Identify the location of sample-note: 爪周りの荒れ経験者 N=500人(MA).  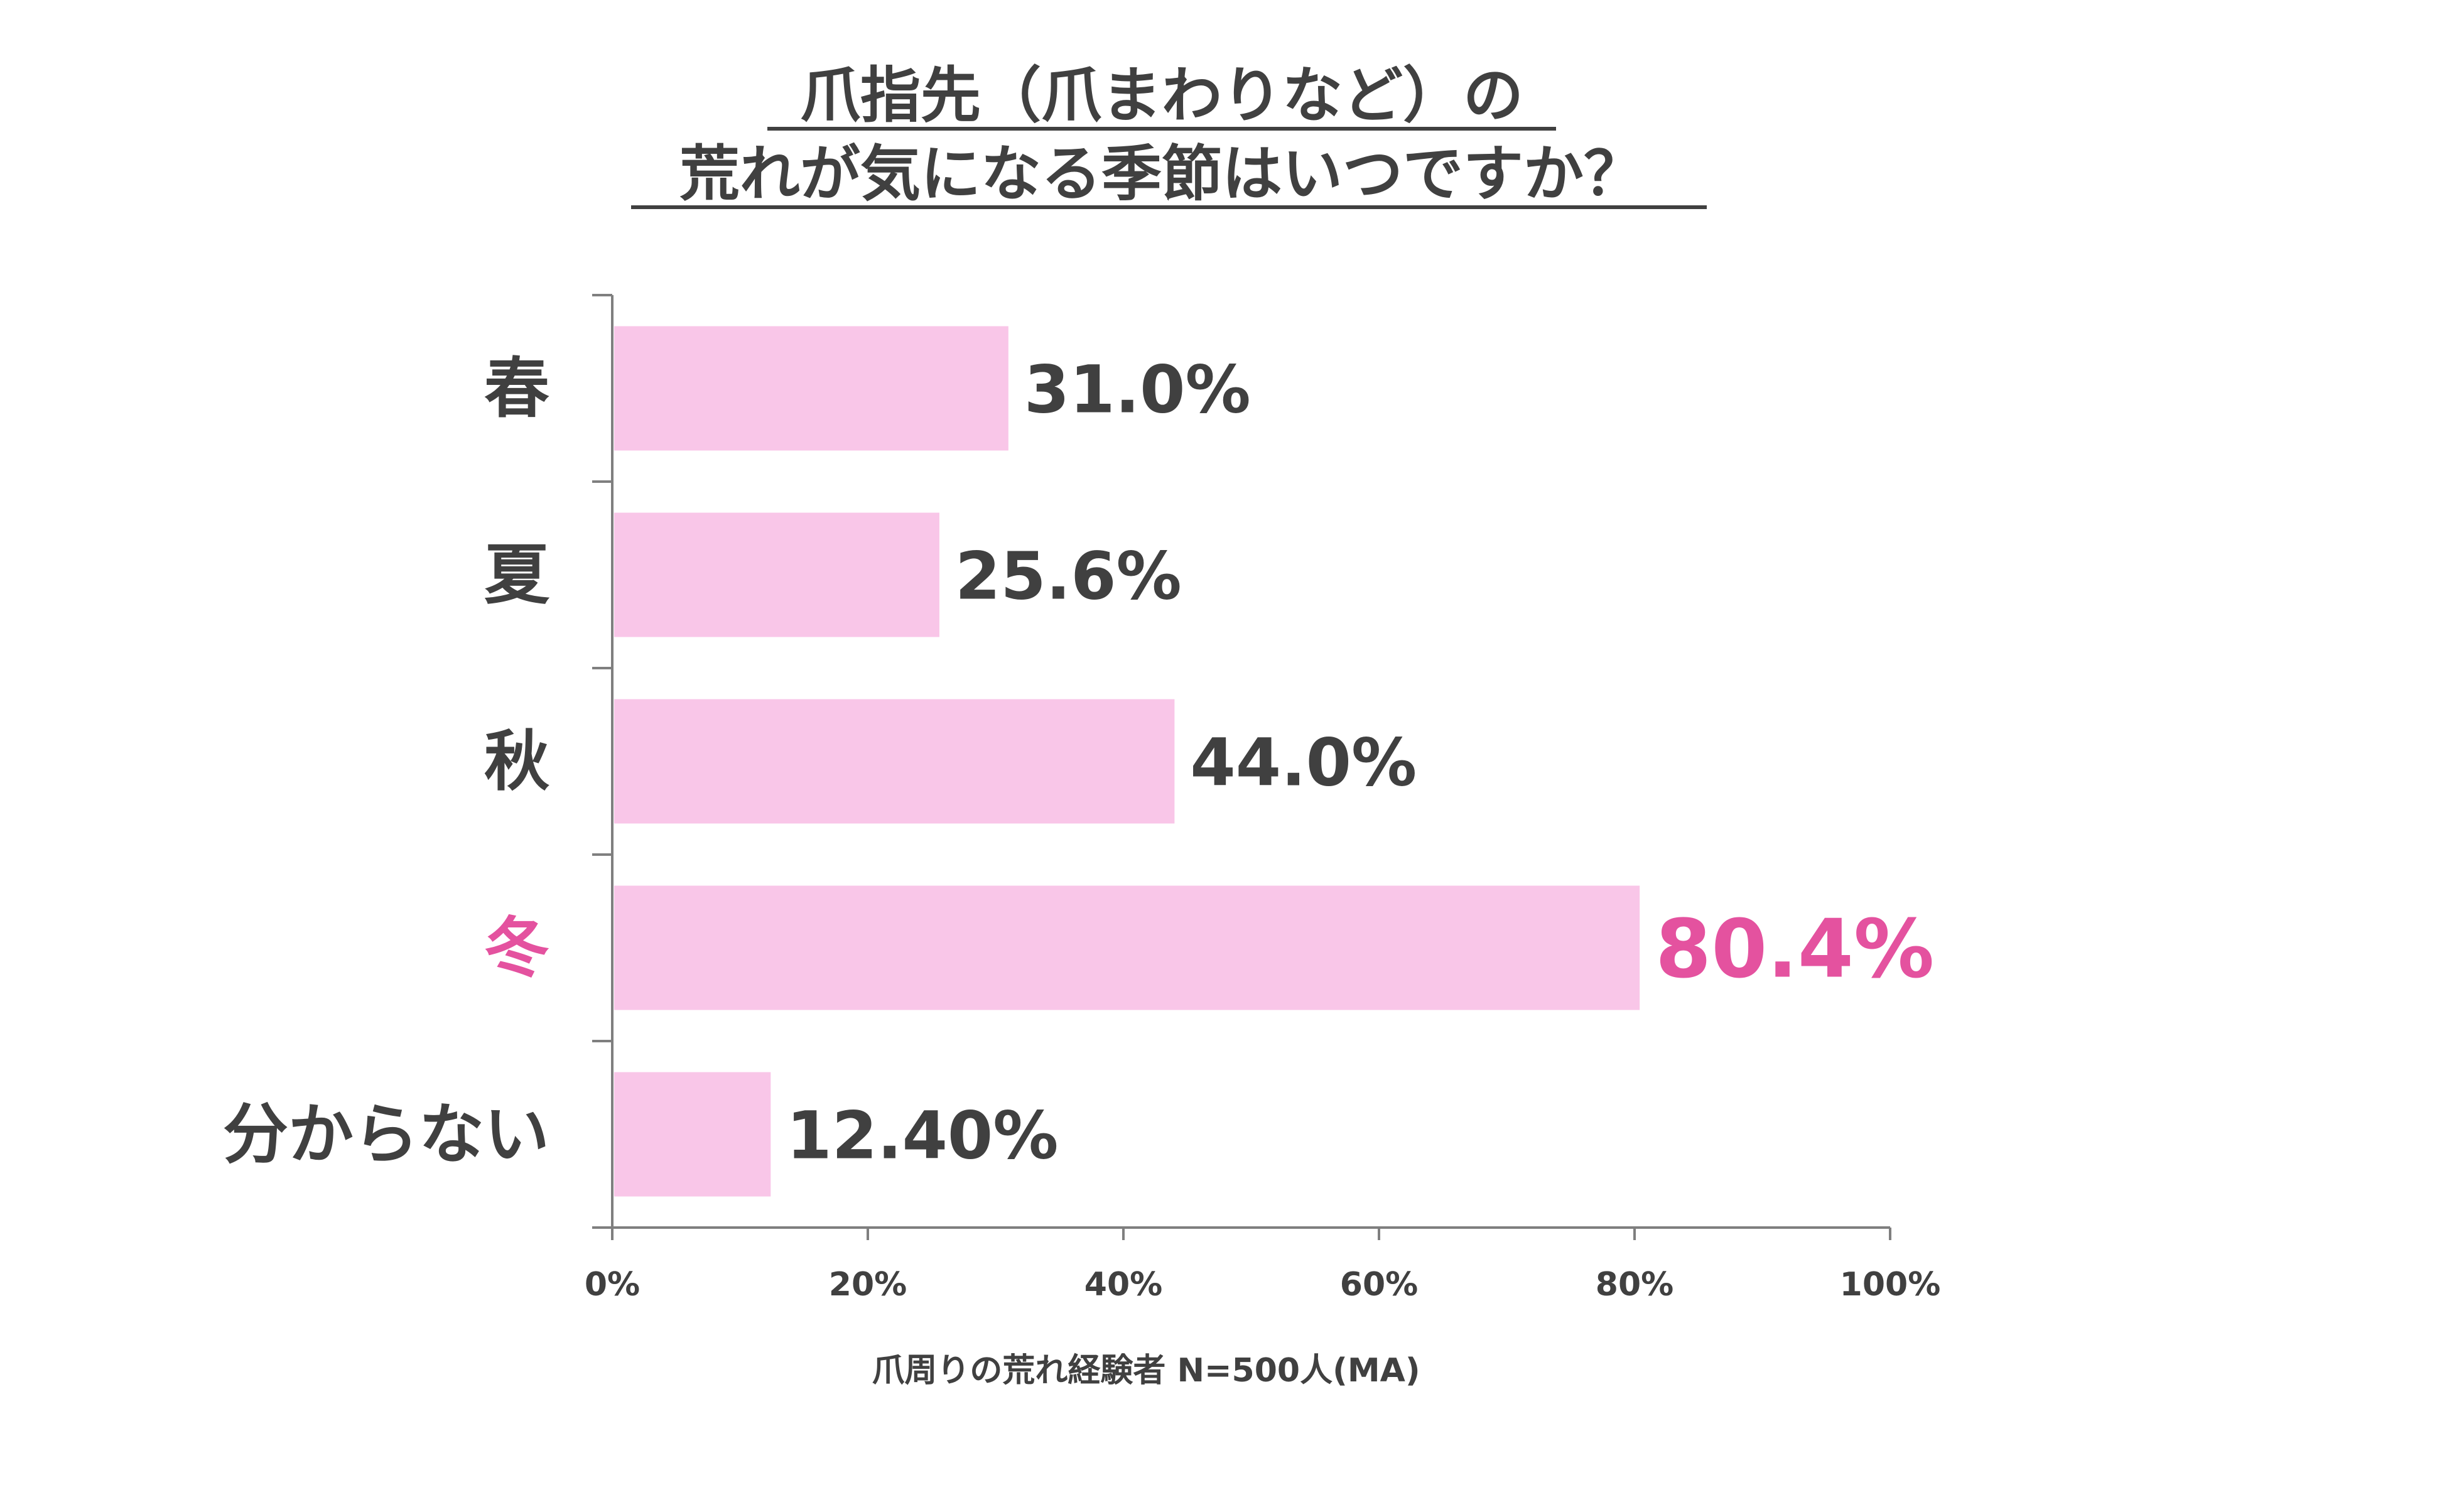
(1146, 1371).